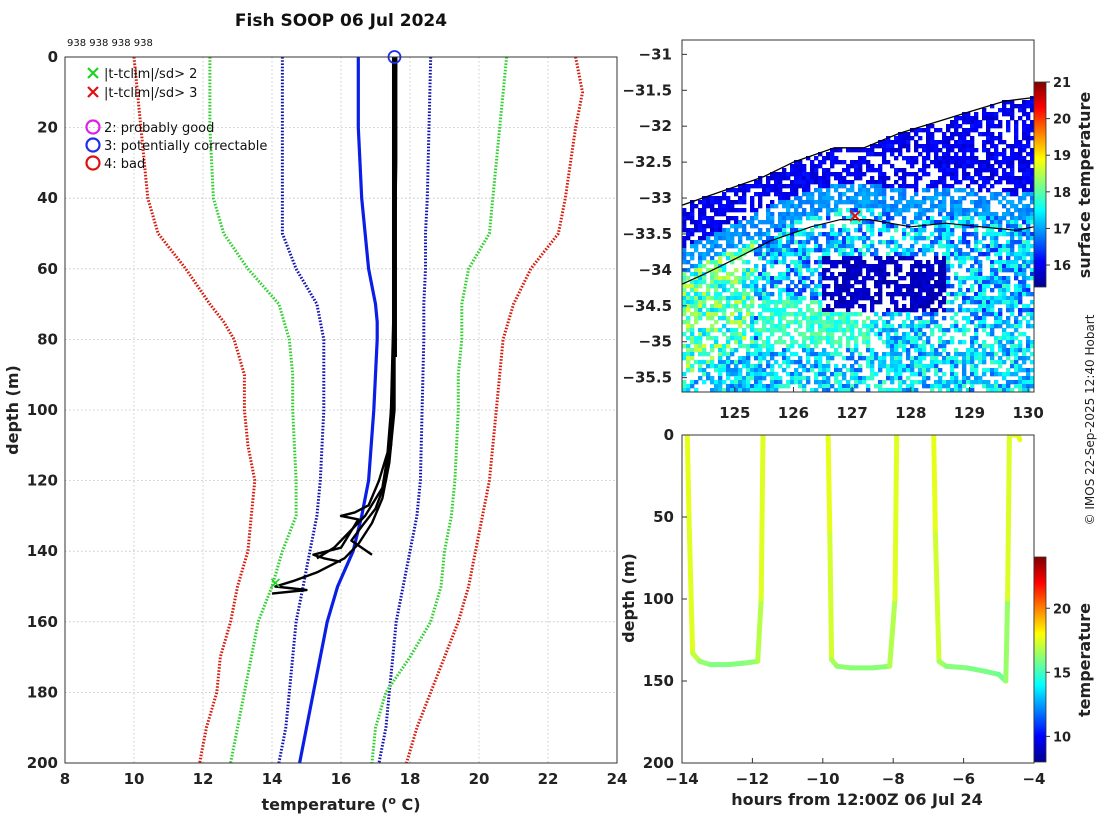 This screenshot has height=824, width=1100. Describe the element at coordinates (341, 21) in the screenshot. I see `chart-title: Fish SOOP 06 Jul 2024` at that location.